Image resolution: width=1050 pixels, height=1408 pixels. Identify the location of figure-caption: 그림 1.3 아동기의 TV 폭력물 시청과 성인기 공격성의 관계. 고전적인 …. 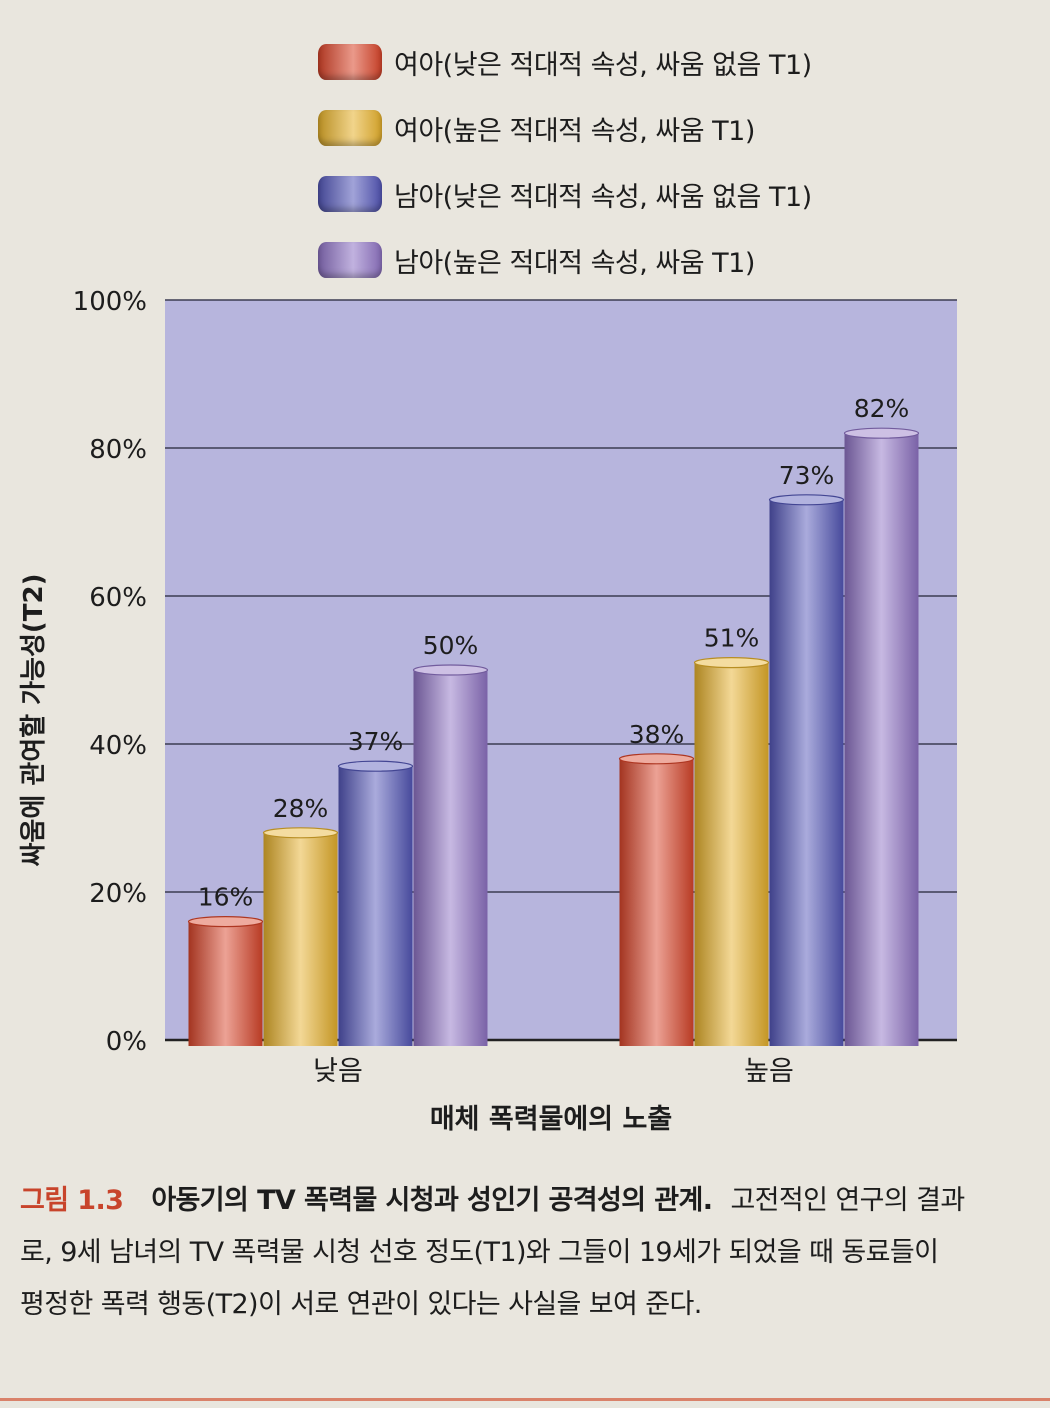
(495, 1253).